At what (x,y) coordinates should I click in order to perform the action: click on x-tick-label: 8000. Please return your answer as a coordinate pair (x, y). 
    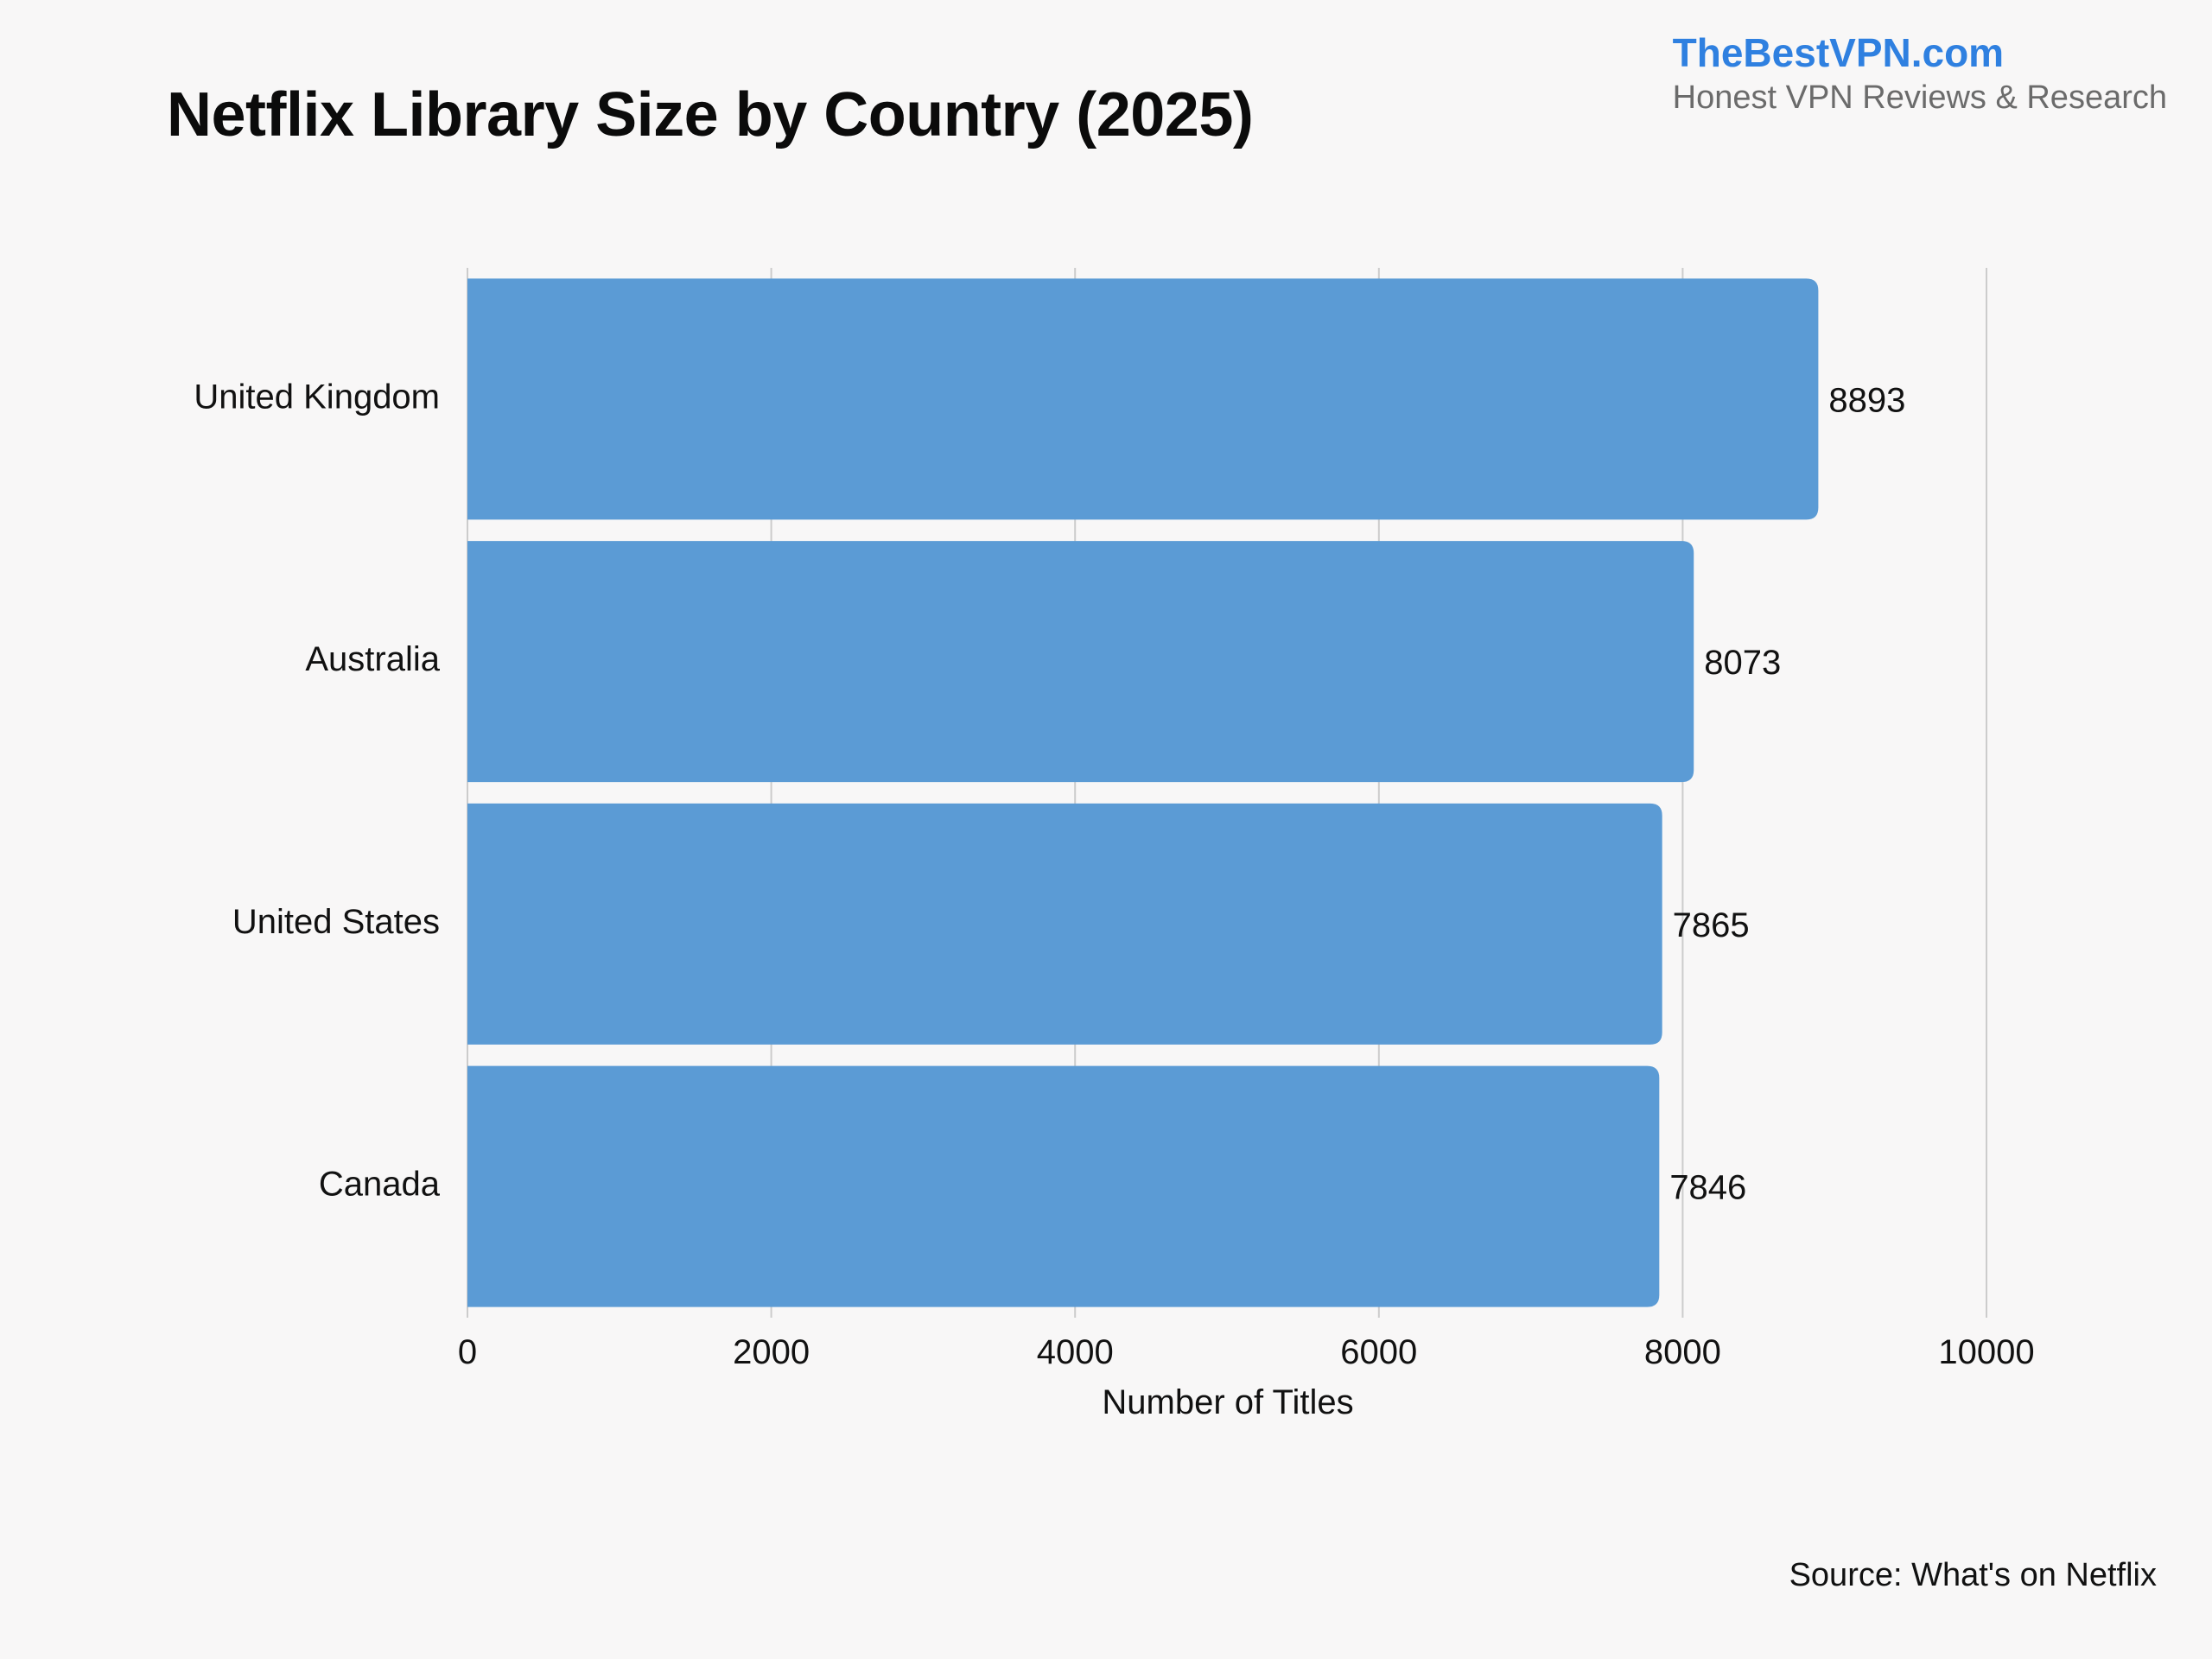
    Looking at the image, I should click on (1682, 1352).